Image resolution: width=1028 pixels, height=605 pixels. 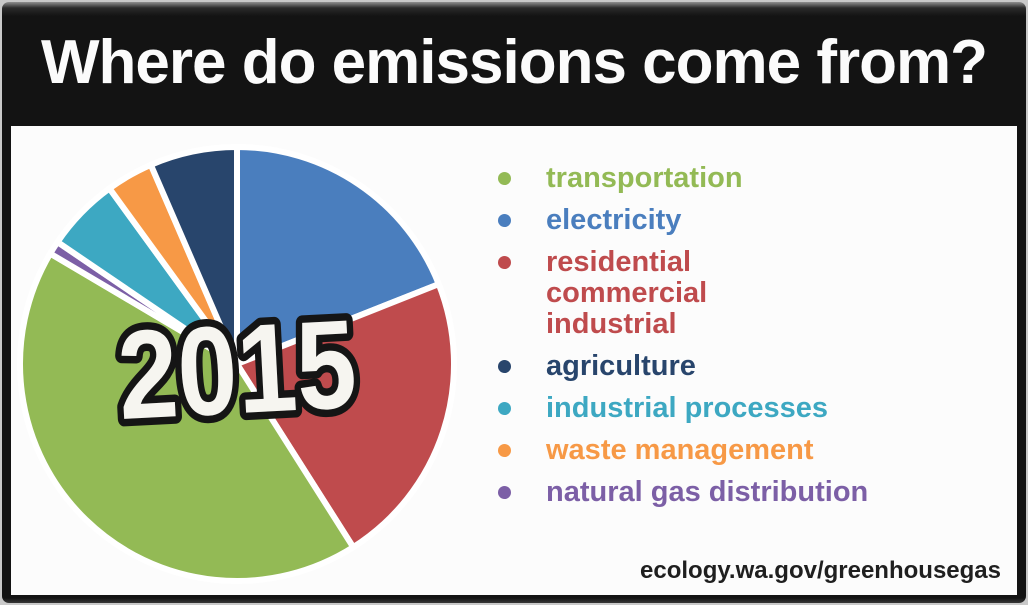 I want to click on legend-item-transportation: transportation, so click(x=683, y=178).